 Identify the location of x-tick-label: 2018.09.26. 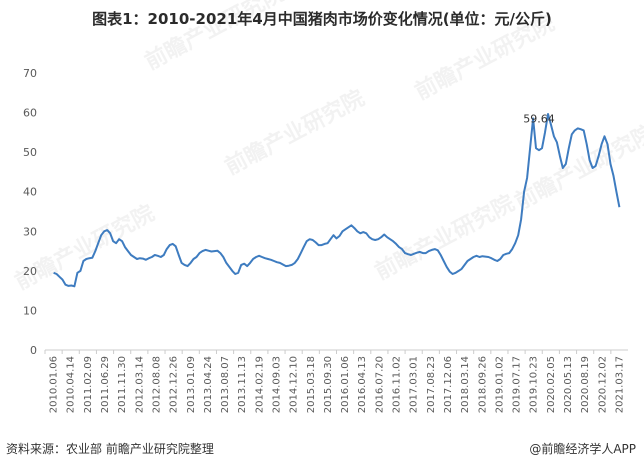
(482, 384).